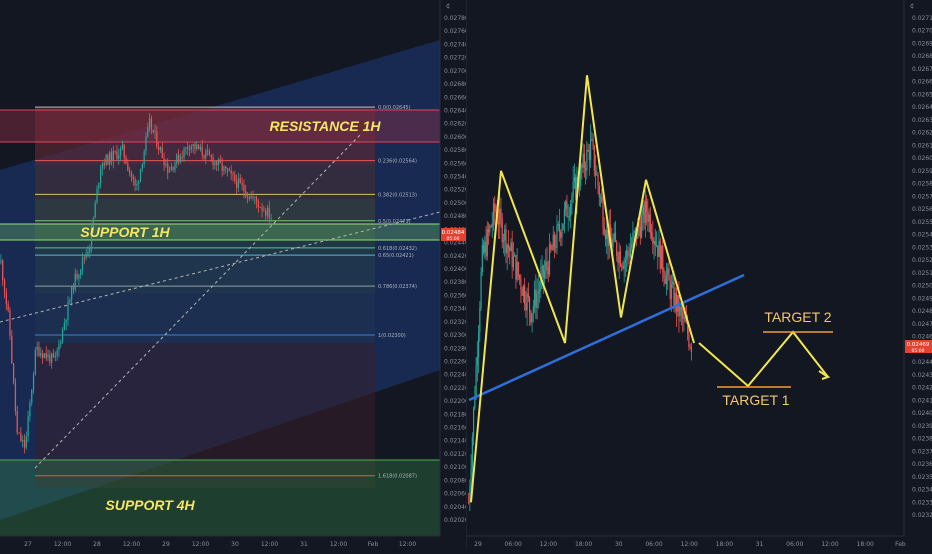  Describe the element at coordinates (397, 477) in the screenshot. I see `fib-level-label: 1.618(0.02087)` at that location.